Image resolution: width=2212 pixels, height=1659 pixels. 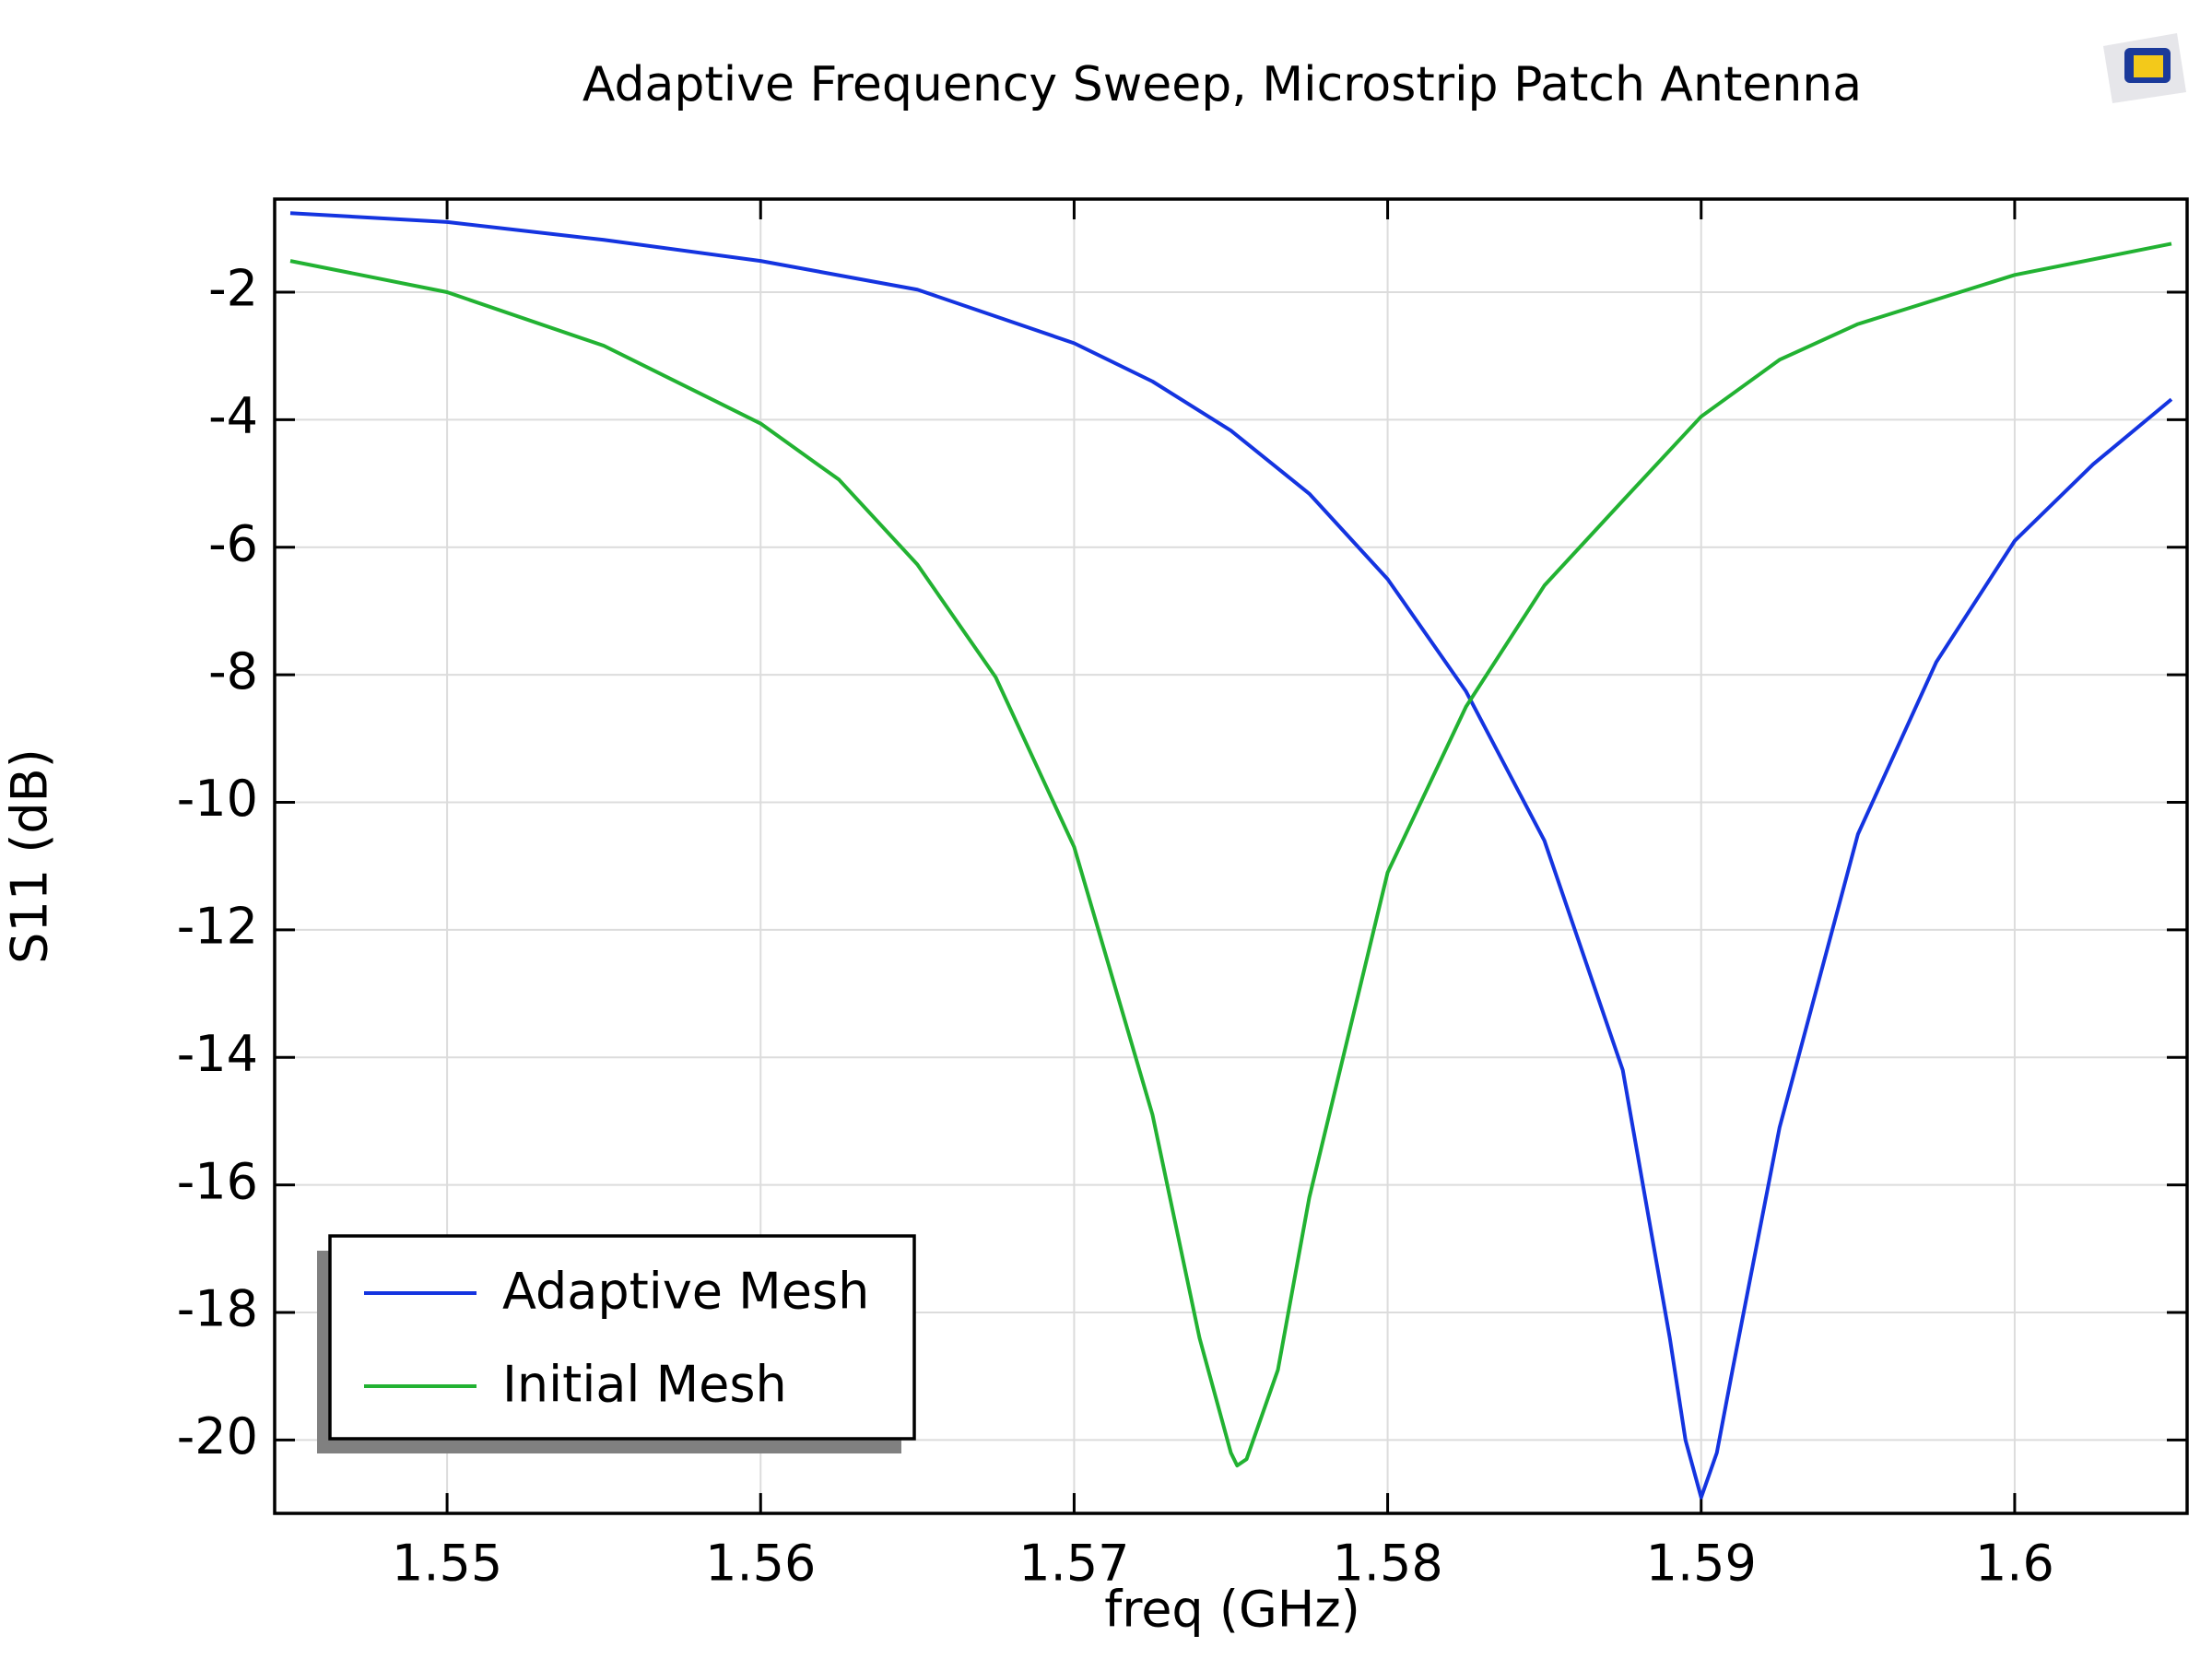 I want to click on x-tick-label: 1.56, so click(x=760, y=1564).